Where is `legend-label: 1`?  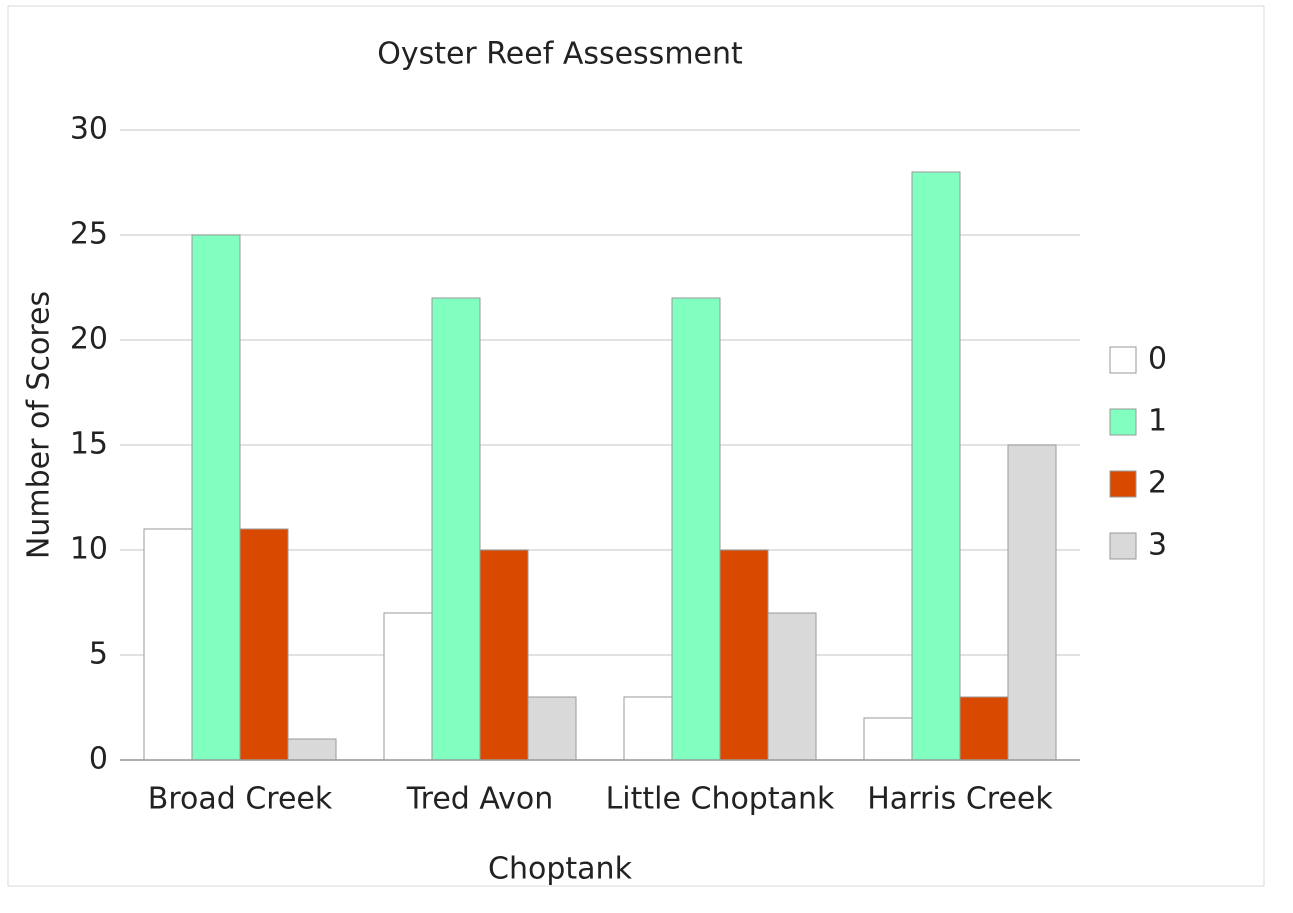
legend-label: 1 is located at coordinates (1157, 421).